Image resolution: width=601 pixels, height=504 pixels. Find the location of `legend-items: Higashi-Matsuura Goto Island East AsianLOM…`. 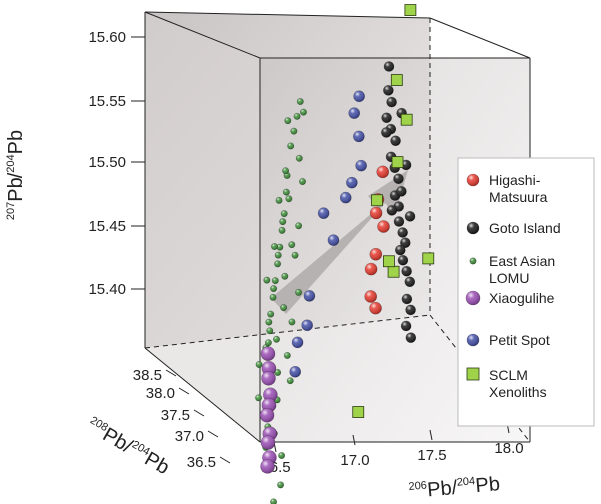

legend-items: Higashi-Matsuura Goto Island East AsianLOM… is located at coordinates (513, 286).